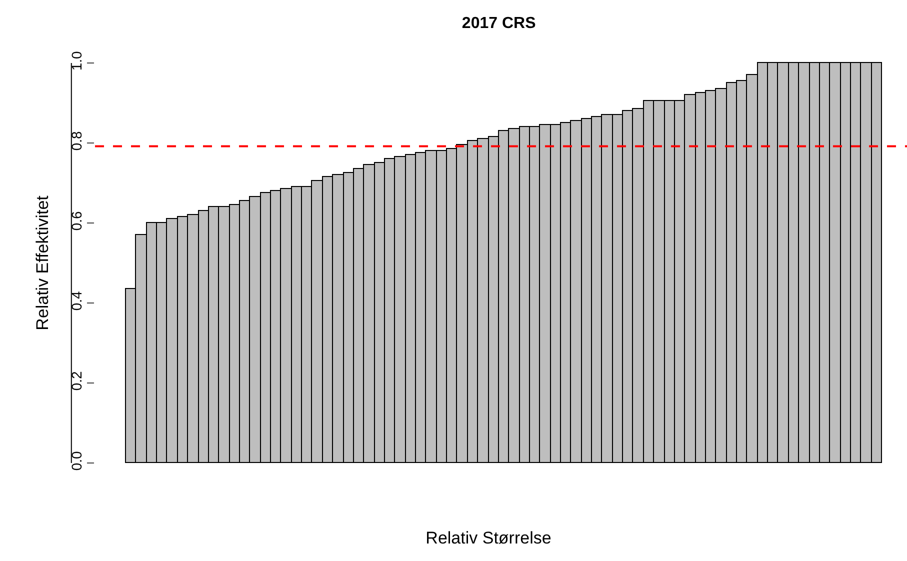 Image resolution: width=907 pixels, height=561 pixels. I want to click on y-tick-label: 0.2, so click(76, 380).